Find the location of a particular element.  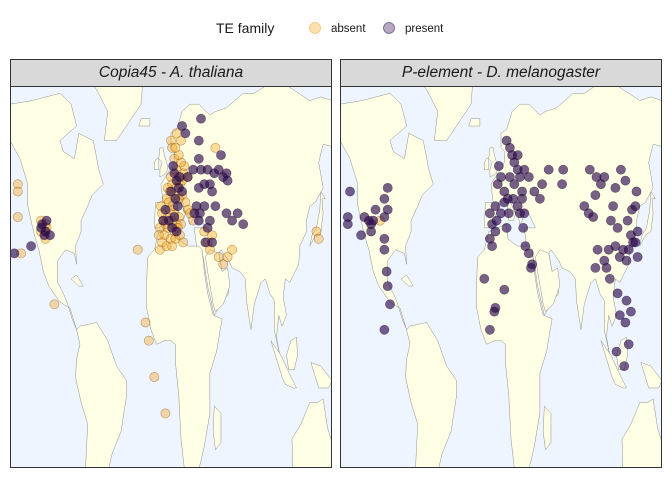

legend-key-absent is located at coordinates (315, 28).